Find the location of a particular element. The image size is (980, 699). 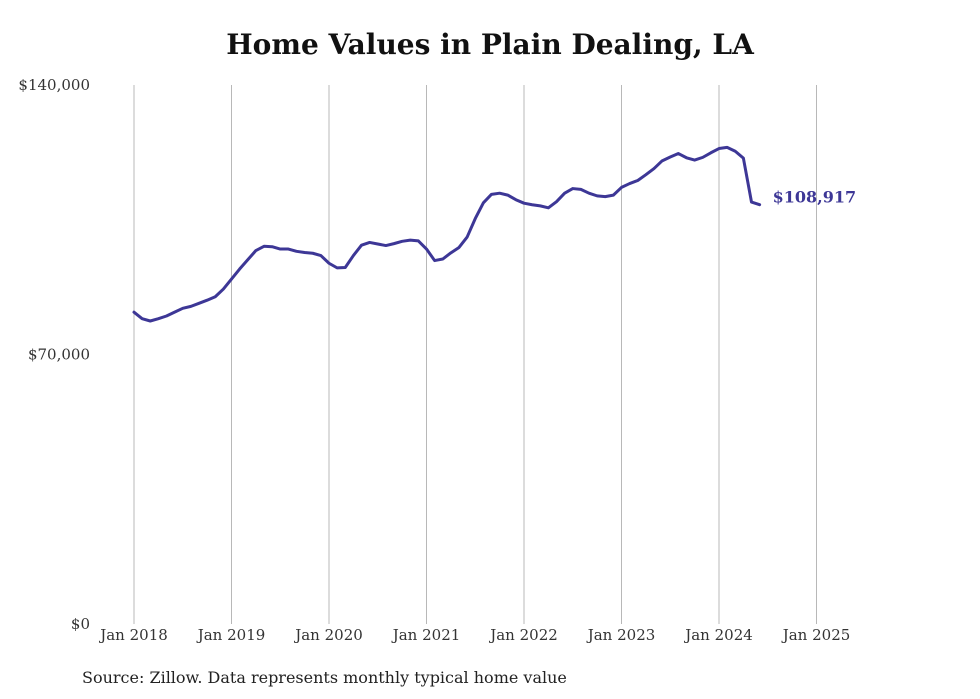

y-axis-ticks: $0 $70,000 $140,000 is located at coordinates (54, 354).